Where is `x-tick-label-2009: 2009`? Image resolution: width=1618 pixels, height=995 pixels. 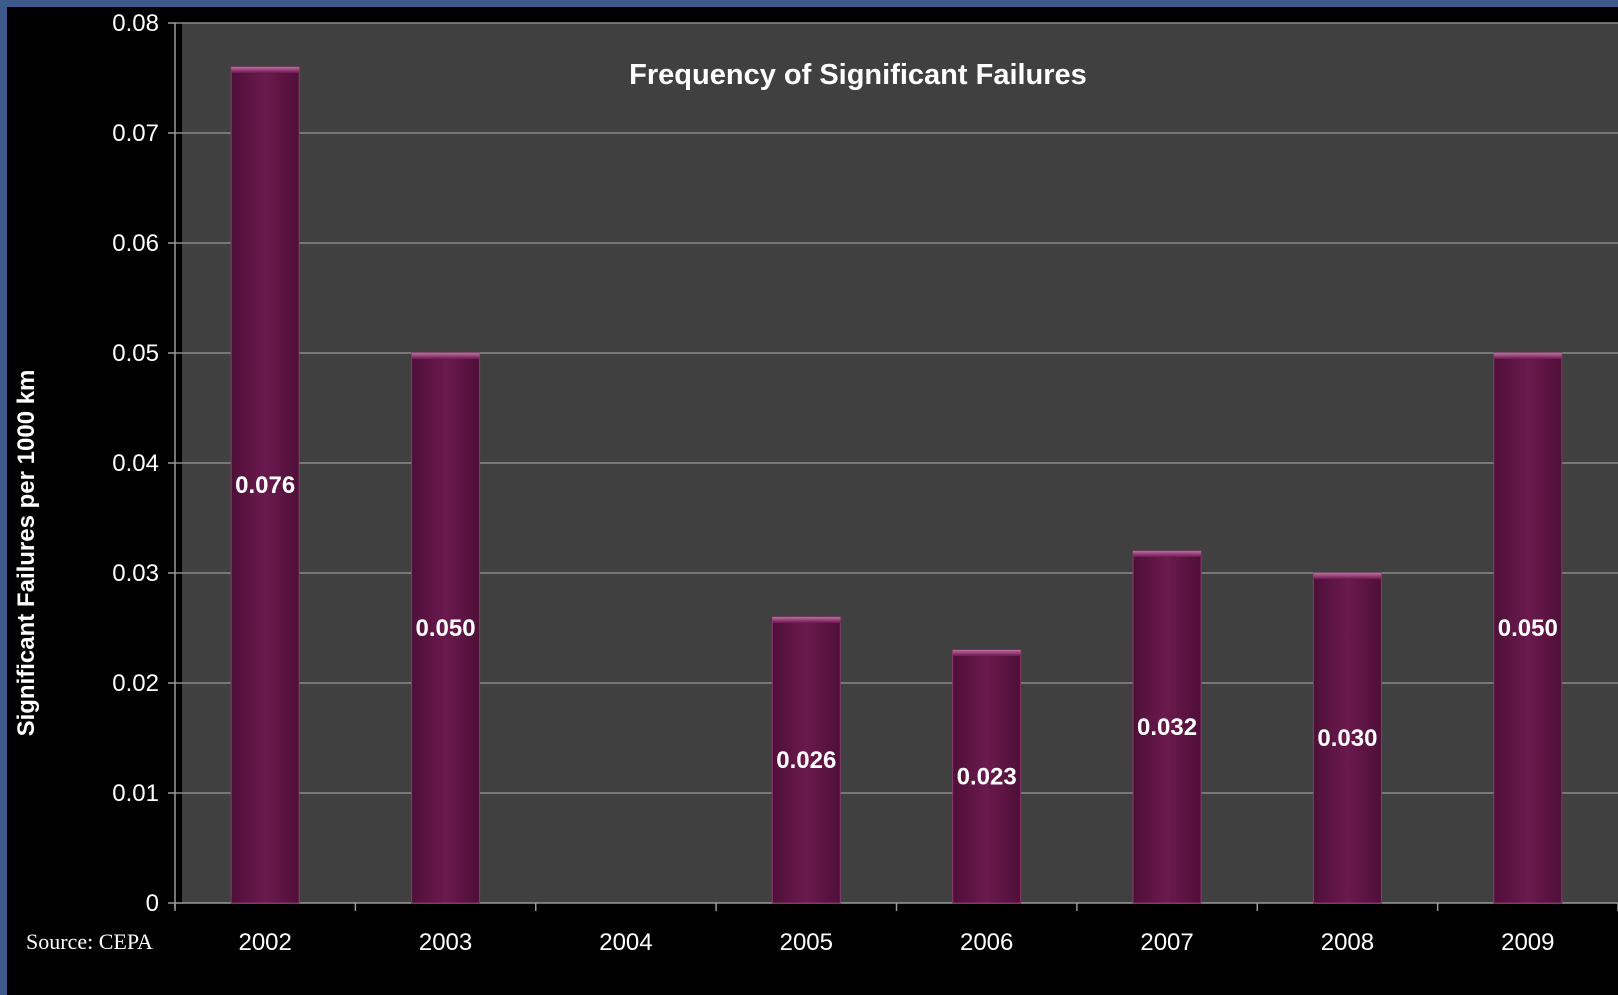
x-tick-label-2009: 2009 is located at coordinates (1527, 942).